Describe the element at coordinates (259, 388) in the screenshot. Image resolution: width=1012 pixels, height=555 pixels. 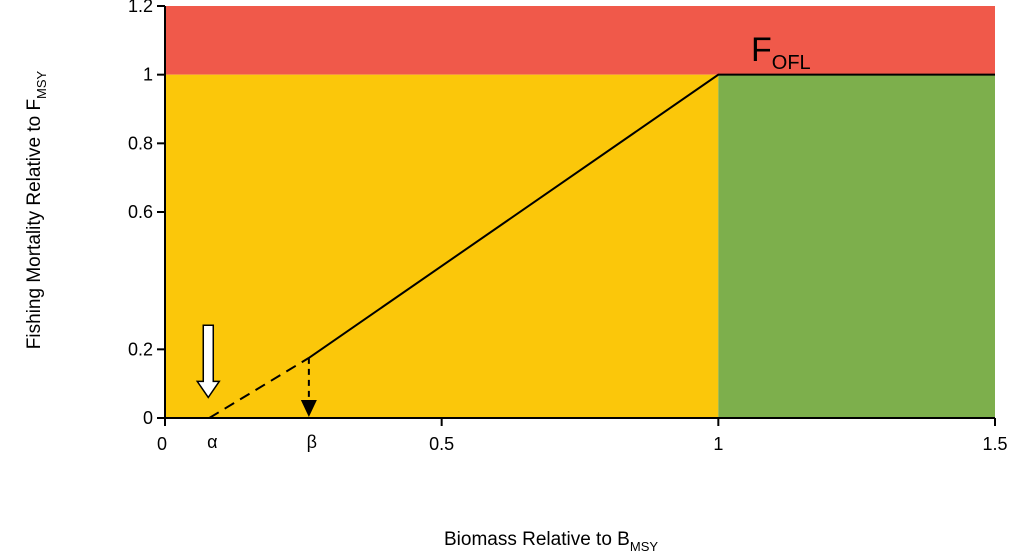
I see `series-dashed-line` at that location.